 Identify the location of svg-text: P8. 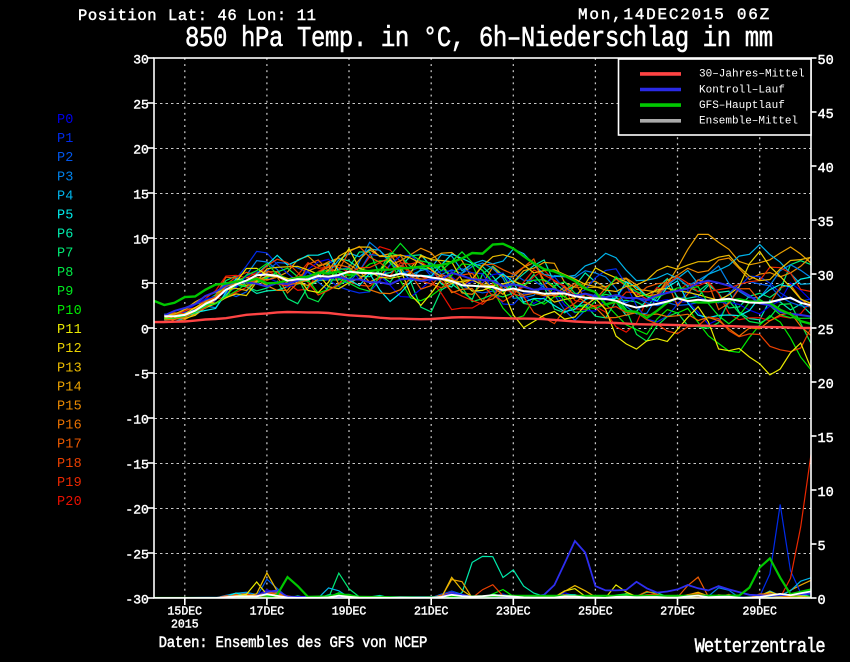
(65, 273).